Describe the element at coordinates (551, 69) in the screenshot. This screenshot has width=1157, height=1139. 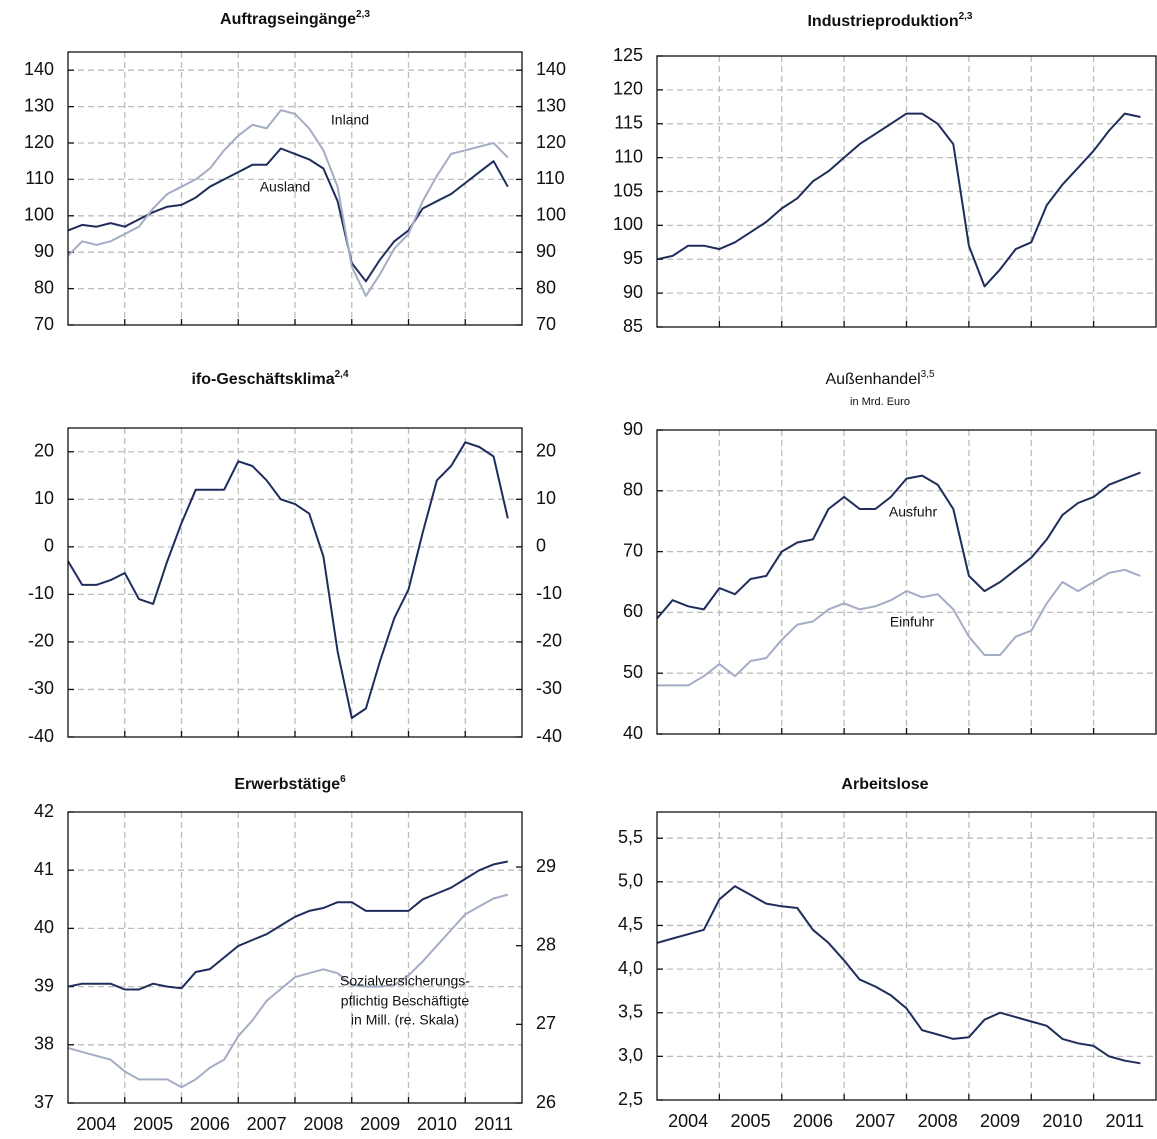
I see `y2-tick-label: 140` at that location.